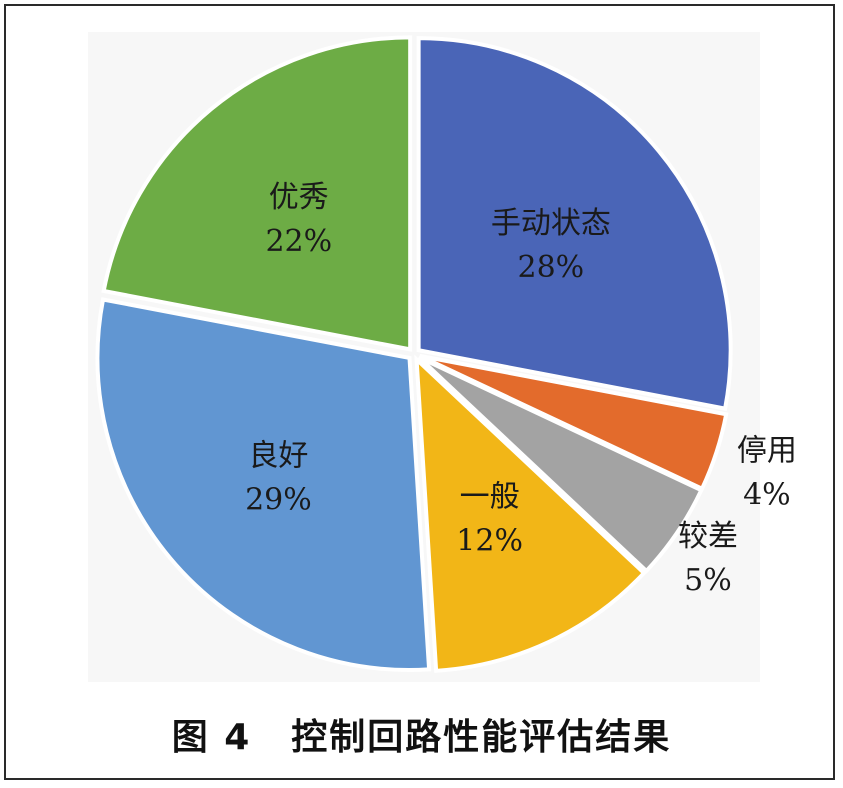 This screenshot has width=843, height=788. What do you see at coordinates (481, 737) in the screenshot?
I see `figure-title: 控制回路性能评估结果` at bounding box center [481, 737].